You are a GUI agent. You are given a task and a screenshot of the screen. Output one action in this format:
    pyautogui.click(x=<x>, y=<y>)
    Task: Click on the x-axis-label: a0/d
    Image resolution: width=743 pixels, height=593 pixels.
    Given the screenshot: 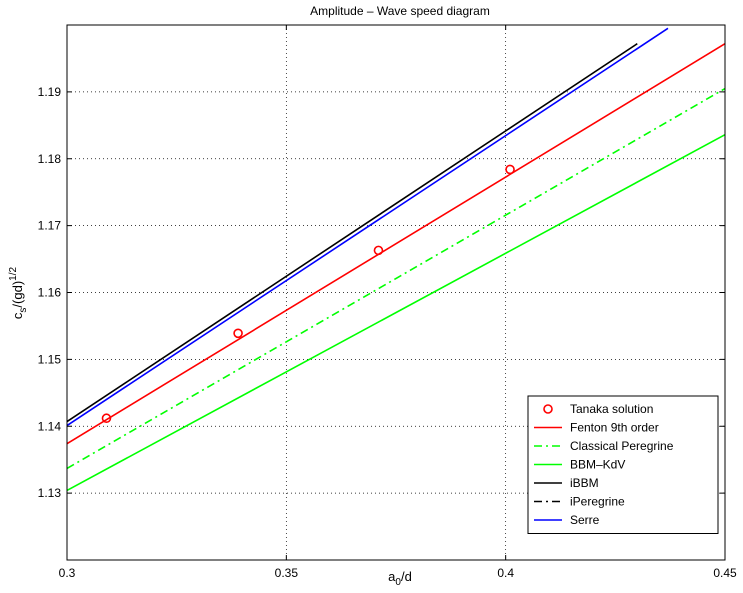 What is the action you would take?
    pyautogui.click(x=400, y=578)
    